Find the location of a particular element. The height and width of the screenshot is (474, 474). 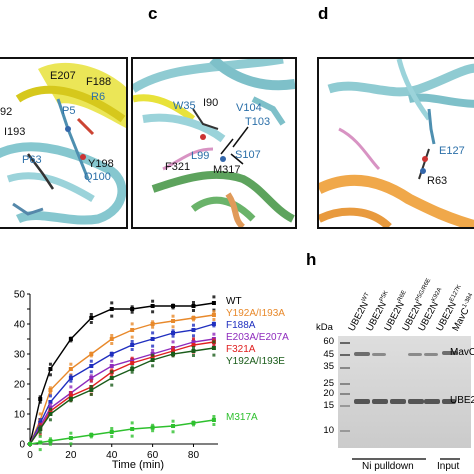

kda-label: kDa is located at coordinates (324, 327).